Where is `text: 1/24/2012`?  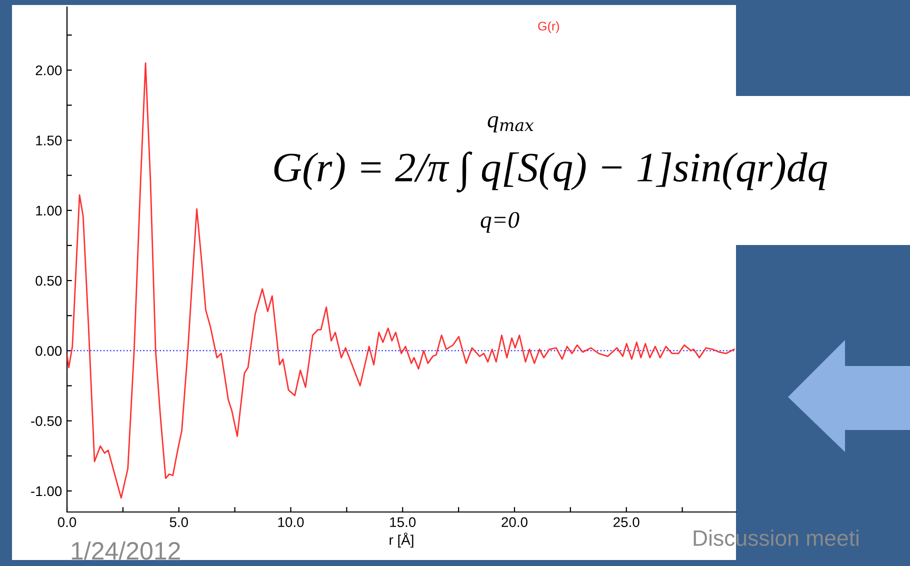 text: 1/24/2012 is located at coordinates (126, 550).